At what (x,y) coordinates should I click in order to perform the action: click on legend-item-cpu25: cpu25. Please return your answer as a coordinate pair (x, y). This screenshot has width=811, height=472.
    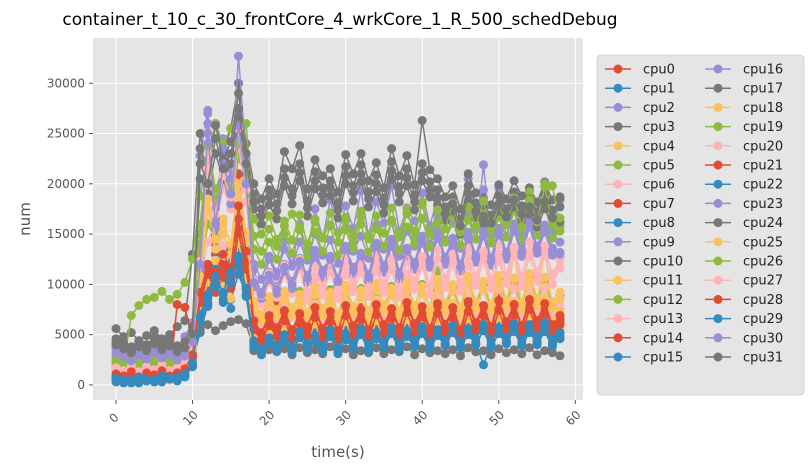
    Looking at the image, I should click on (744, 242).